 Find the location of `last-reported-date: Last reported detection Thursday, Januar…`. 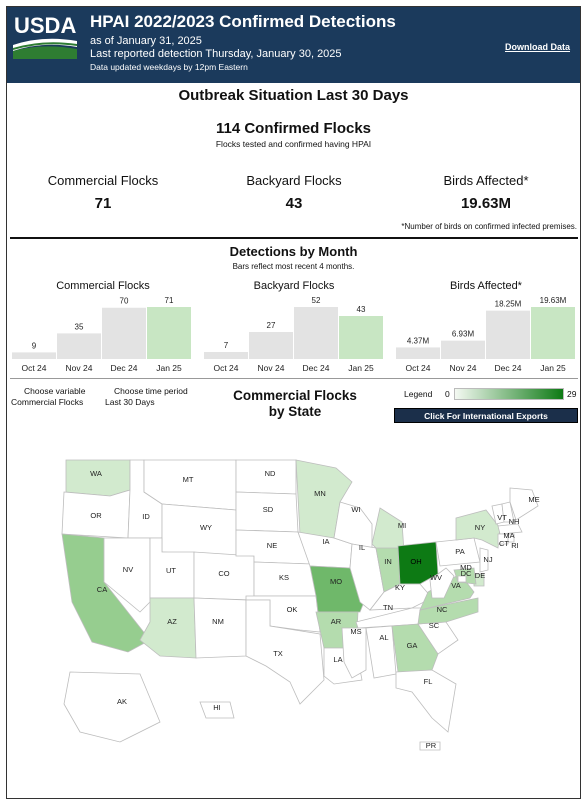

last-reported-date: Last reported detection Thursday, Januar… is located at coordinates (216, 54).